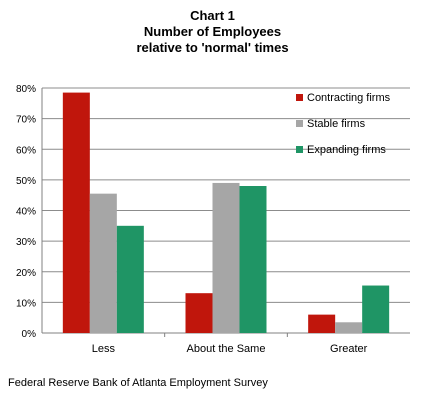  What do you see at coordinates (104, 349) in the screenshot?
I see `x-tick-label: Less` at bounding box center [104, 349].